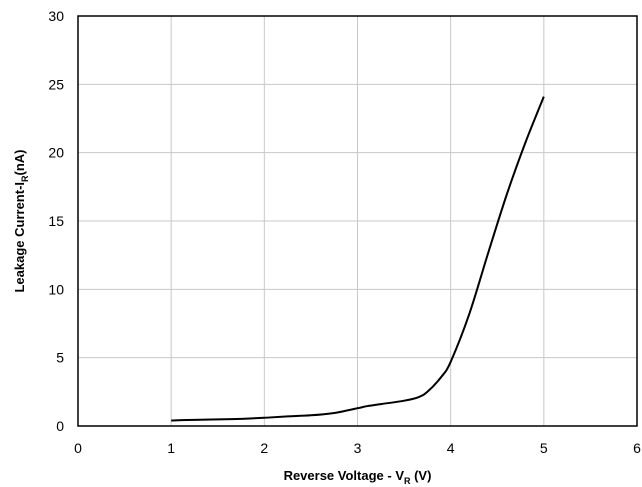 This screenshot has width=642, height=487. Describe the element at coordinates (264, 448) in the screenshot. I see `x-tick-label: 2` at that location.